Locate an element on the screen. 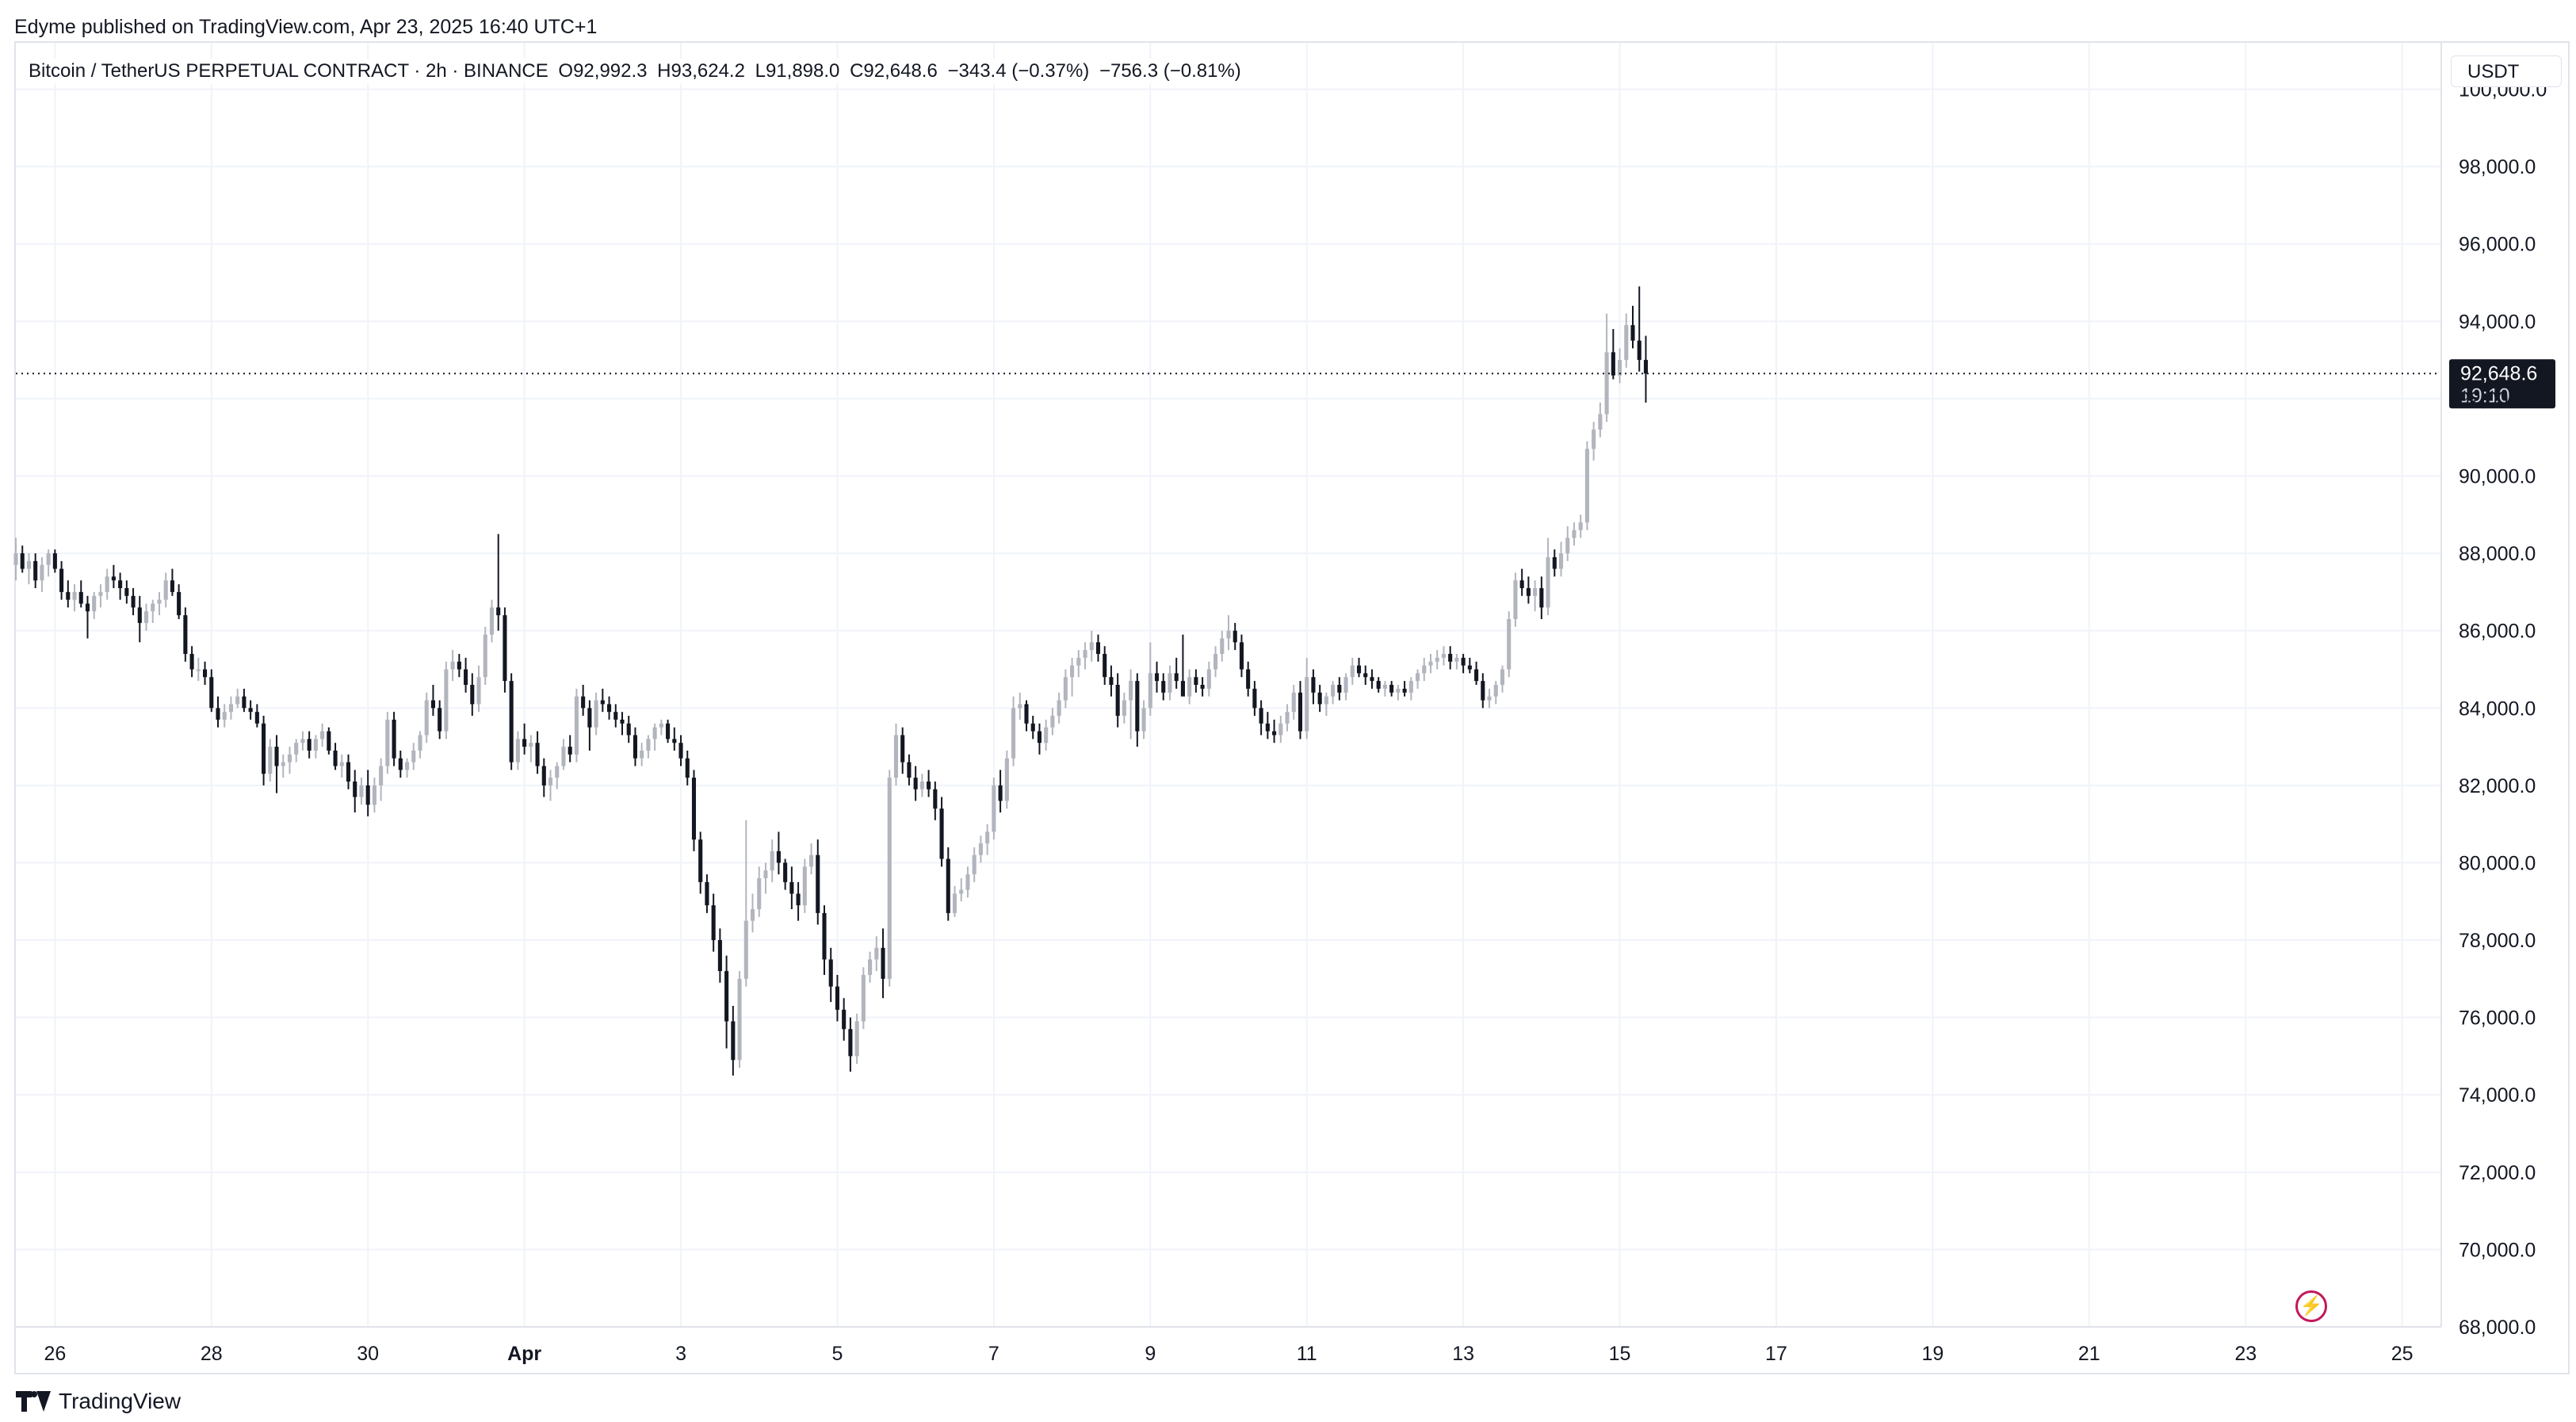 The image size is (2576, 1422). y-tick-label: 68,000.0 is located at coordinates (2497, 1328).